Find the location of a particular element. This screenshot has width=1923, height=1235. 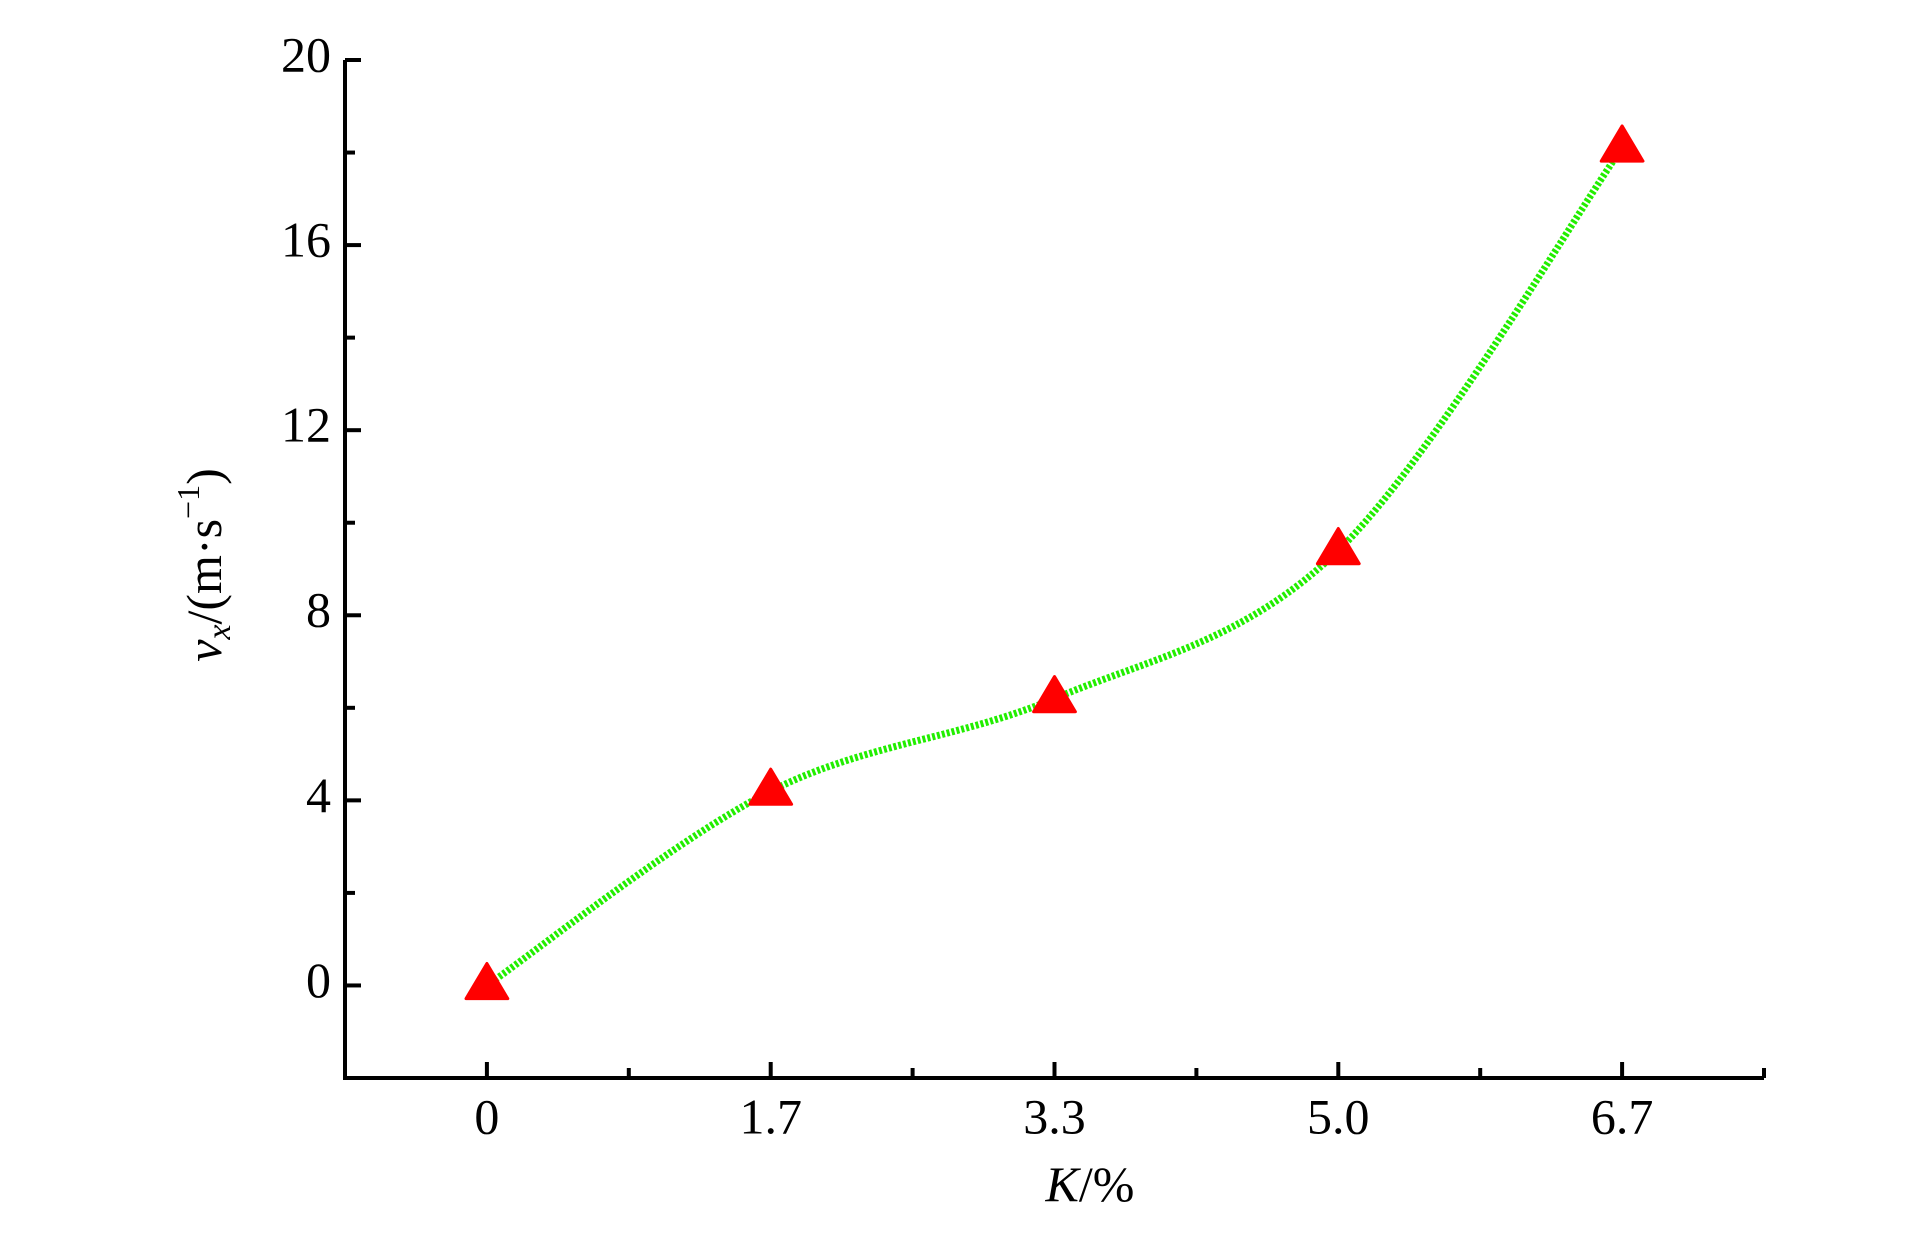

x-label-var: K is located at coordinates (1063, 1184).